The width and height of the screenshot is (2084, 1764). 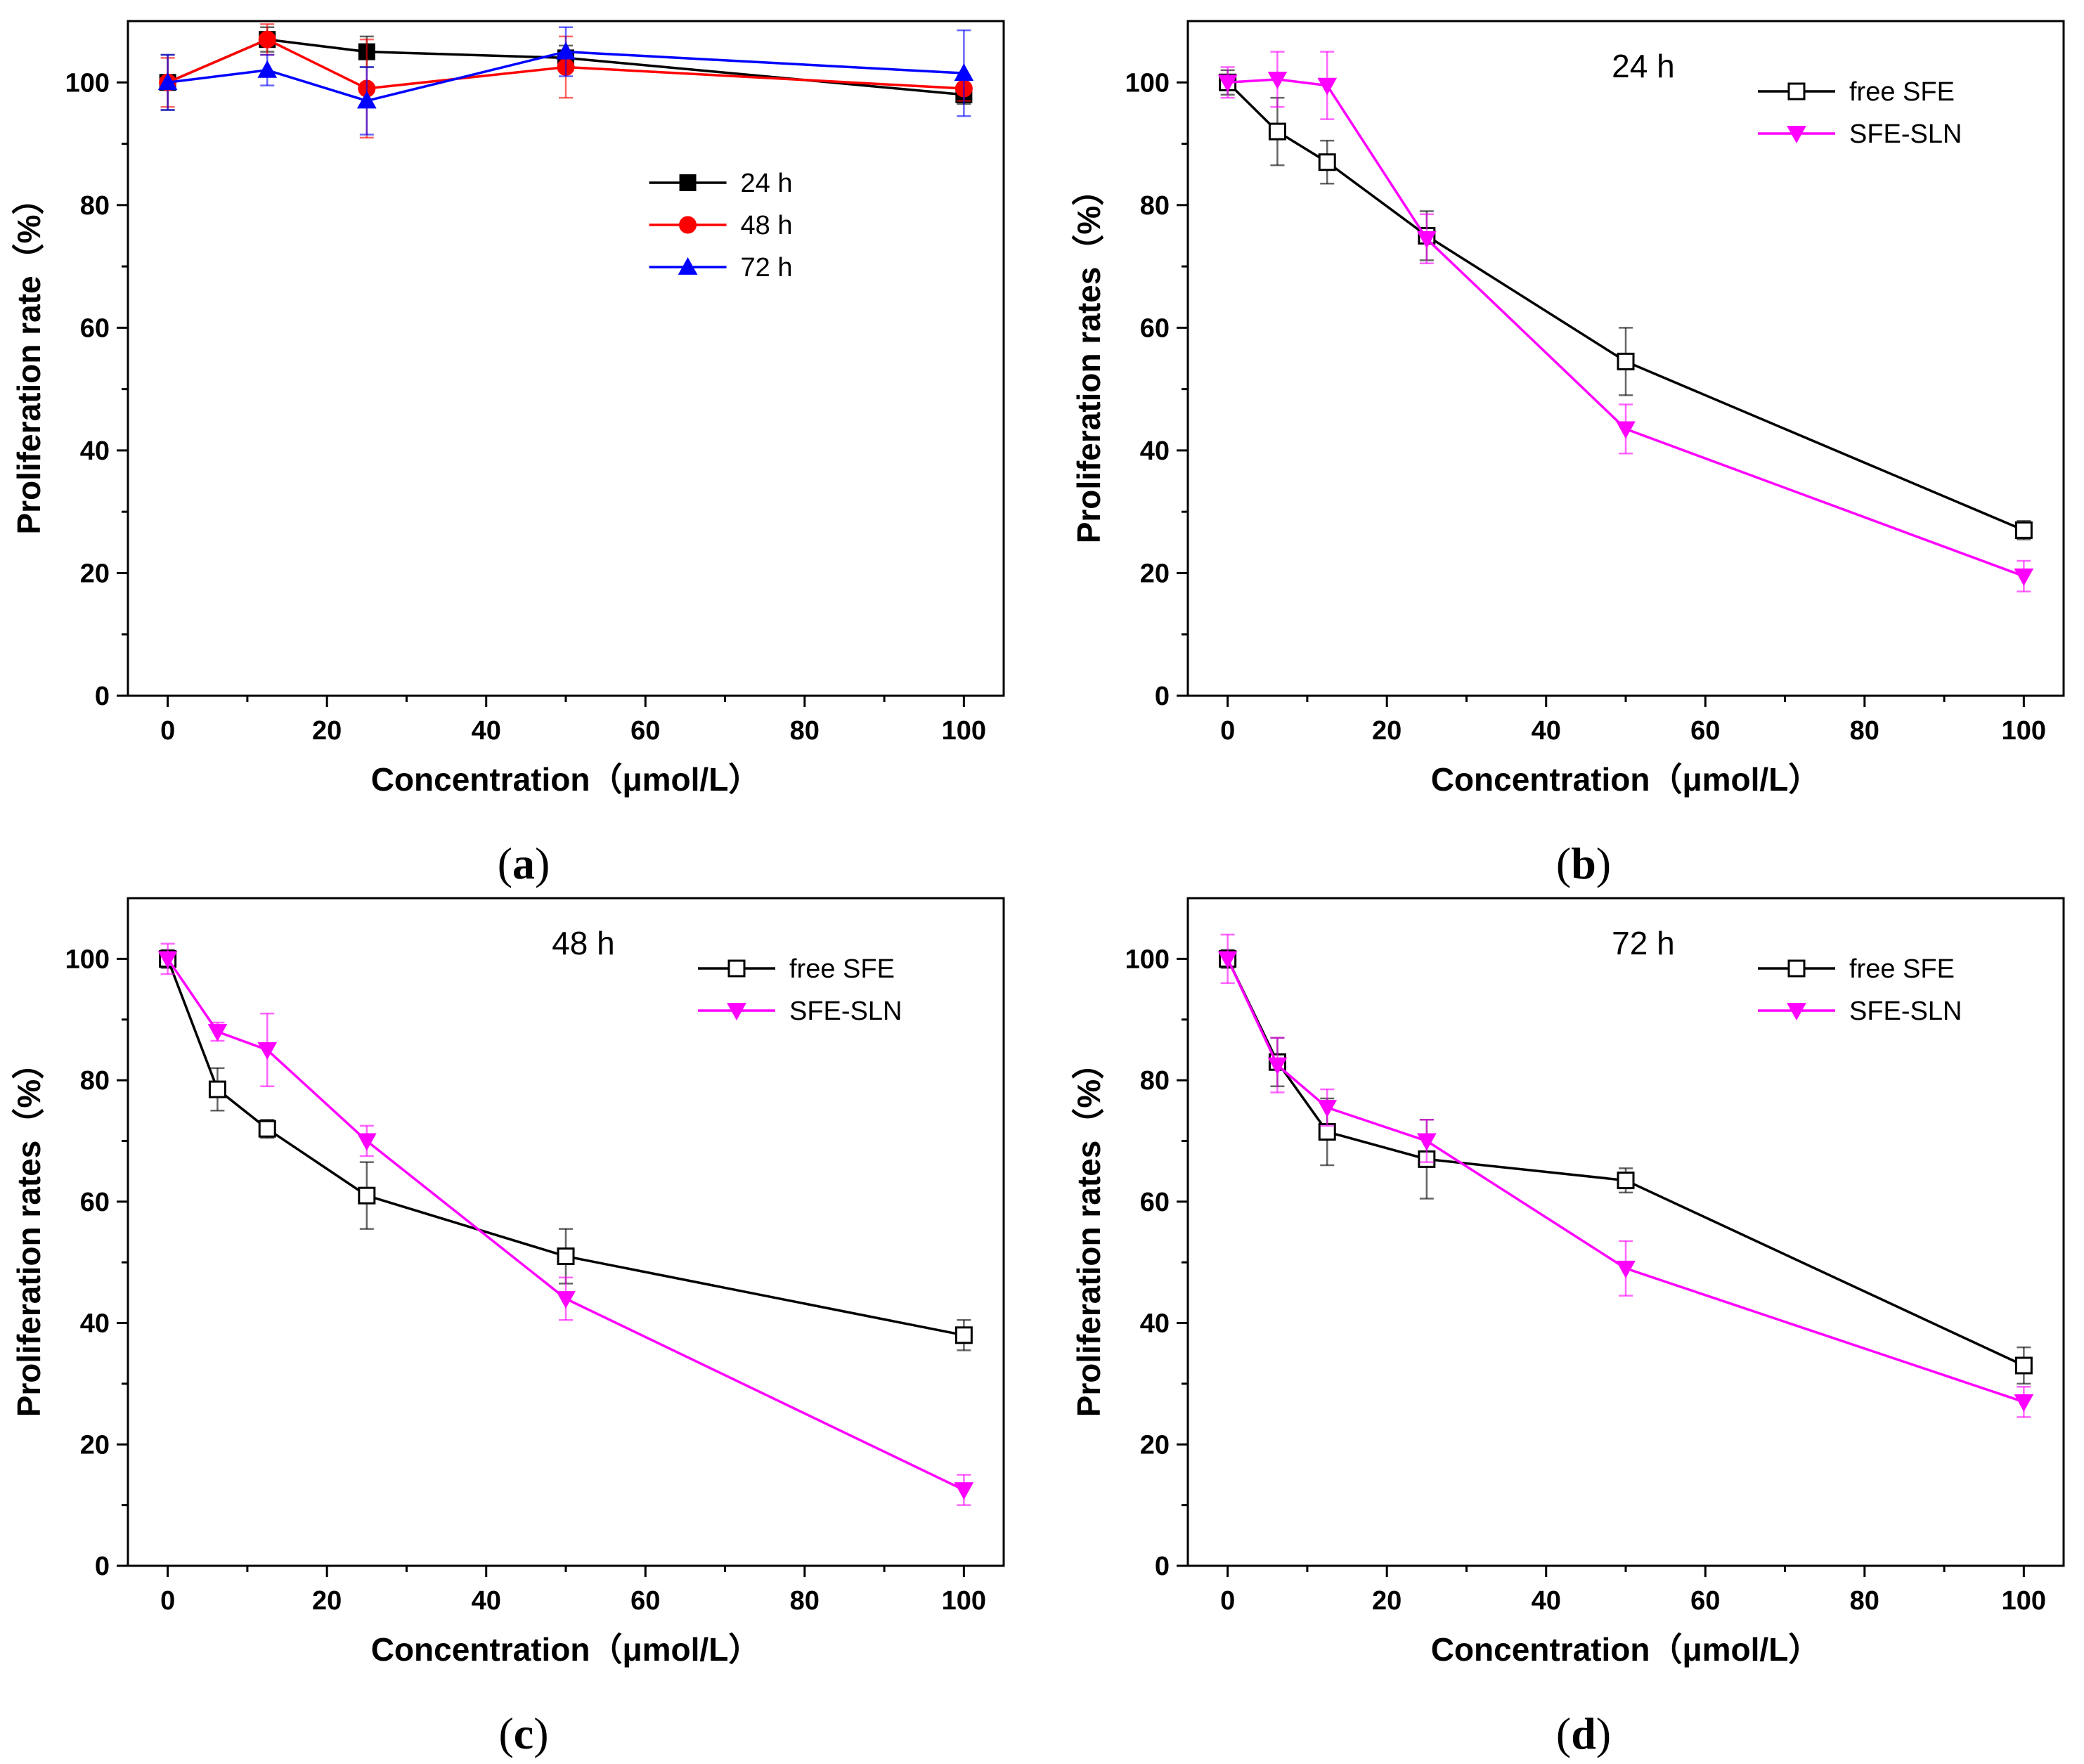 I want to click on panel-caption: (c), so click(x=523, y=1733).